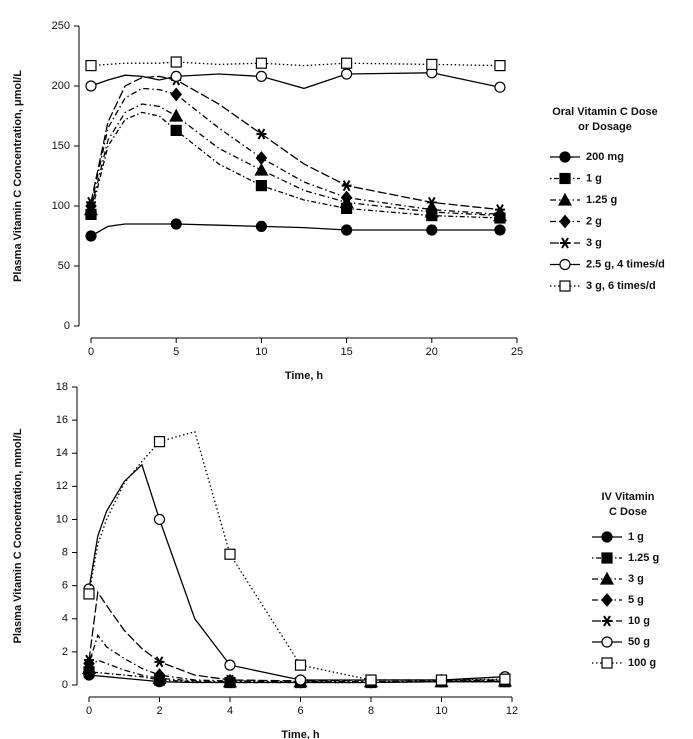 This screenshot has height=739, width=693. What do you see at coordinates (625, 264) in the screenshot?
I see `legend-label: 2.5 g, 4 times/d` at bounding box center [625, 264].